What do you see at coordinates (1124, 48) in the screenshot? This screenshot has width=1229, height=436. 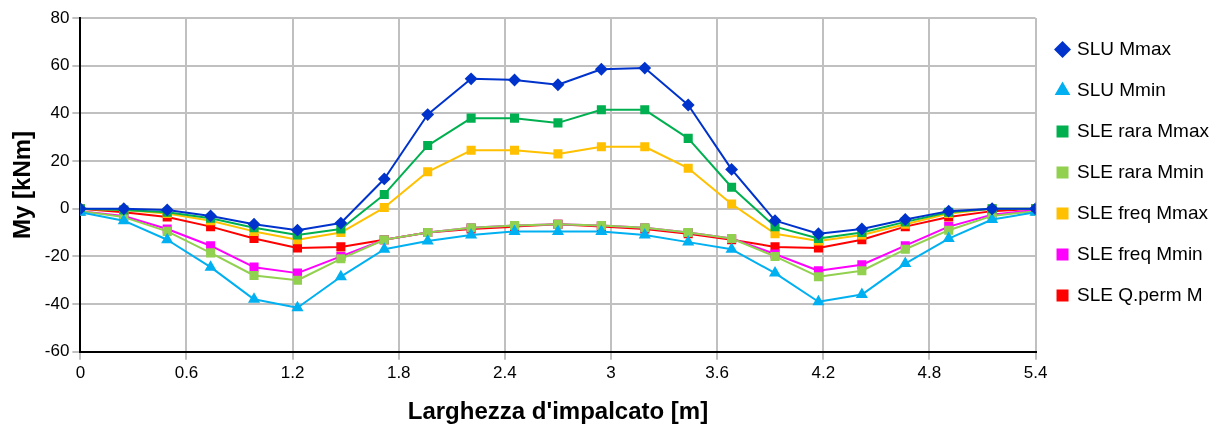 I see `legend-label: SLU Mmax` at bounding box center [1124, 48].